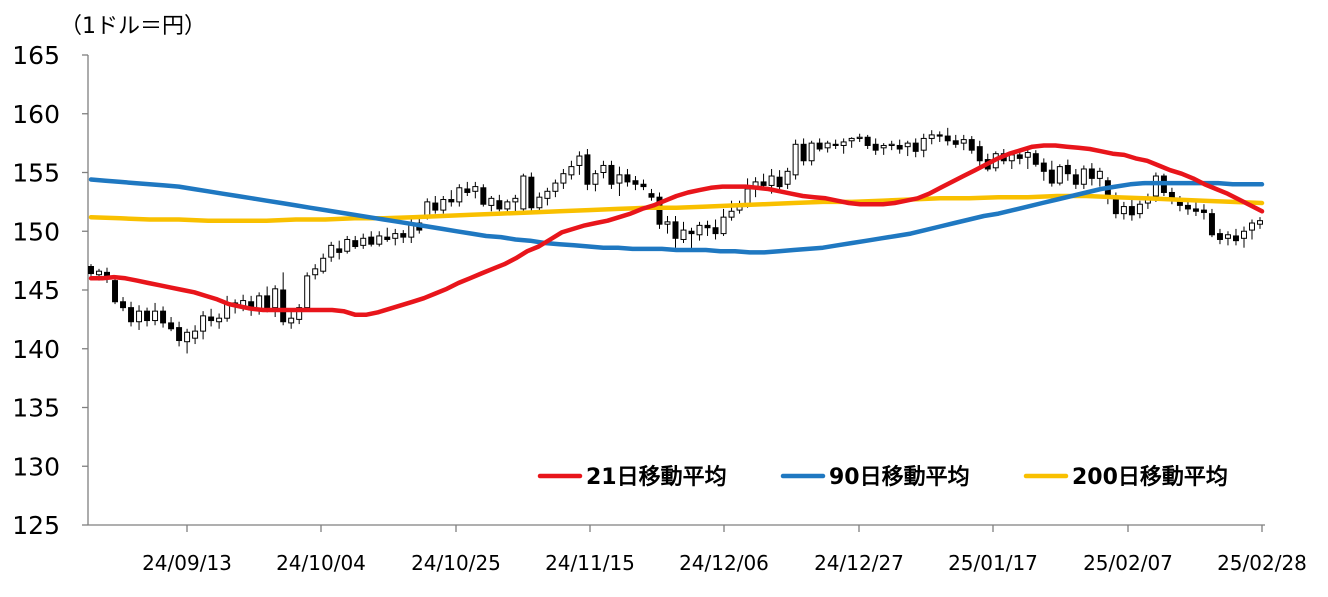 This screenshot has width=1328, height=597. I want to click on legend-item-200day: 200日移動平均, so click(1125, 477).